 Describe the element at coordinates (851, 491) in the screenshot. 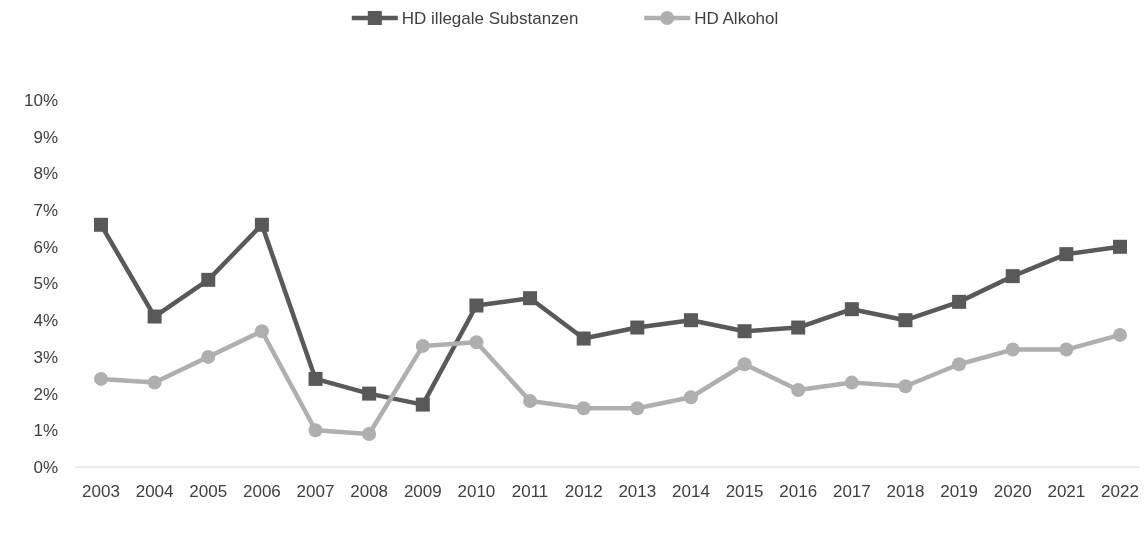

I see `x-tick-label: 2017` at that location.